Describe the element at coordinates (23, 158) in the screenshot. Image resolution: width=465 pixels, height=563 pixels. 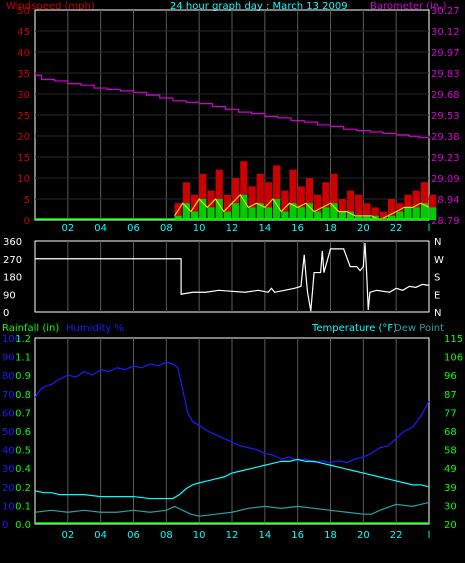
I see `windspeed-y-tick: 15` at that location.